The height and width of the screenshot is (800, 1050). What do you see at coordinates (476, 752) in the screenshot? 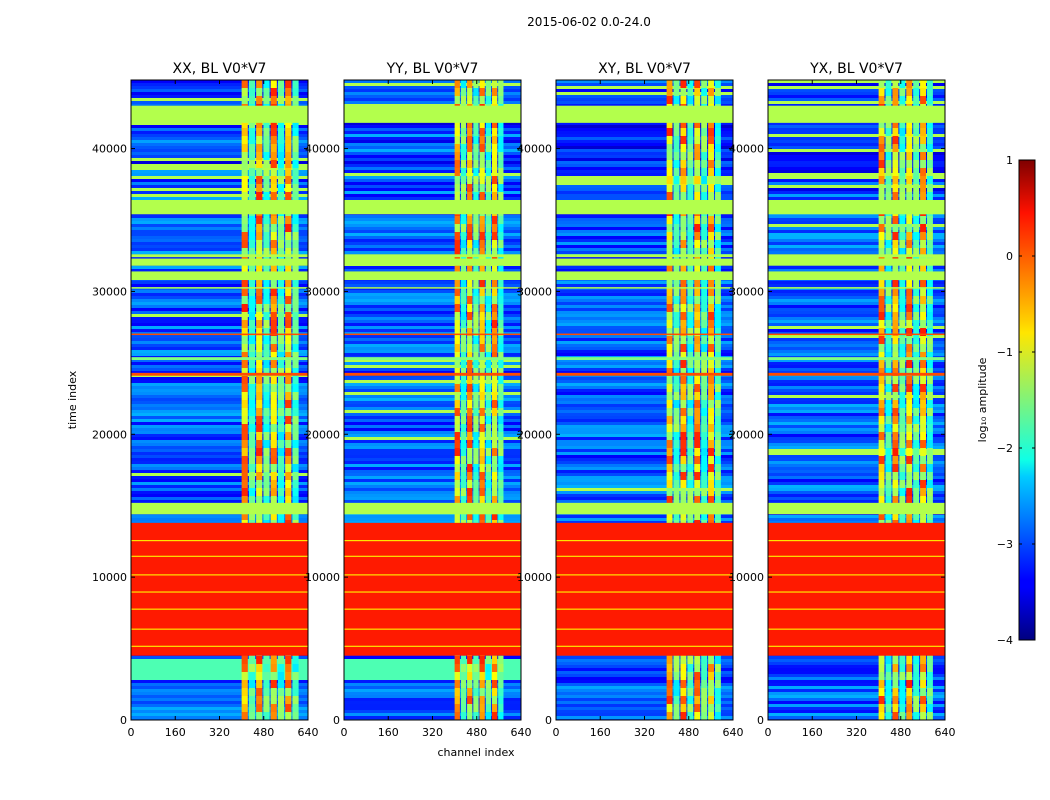
I see `x-axis-label: channel index` at bounding box center [476, 752].